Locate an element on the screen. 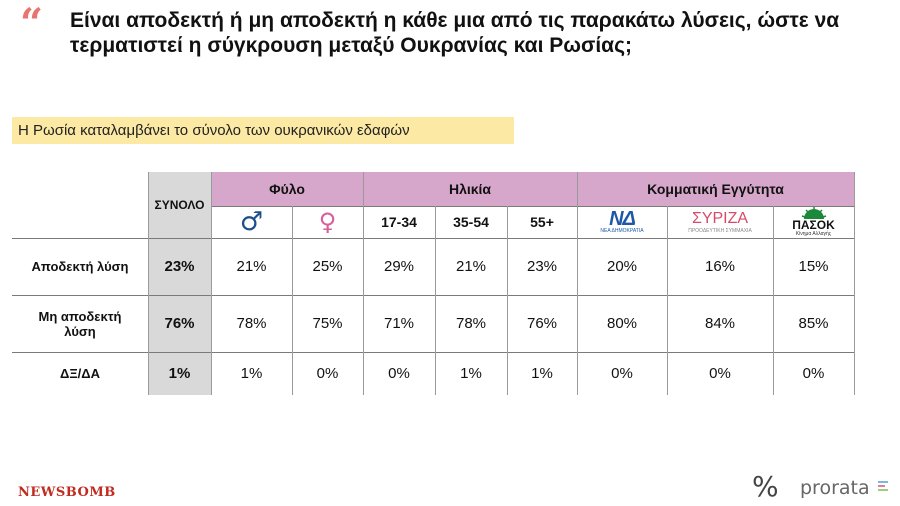  female-icon: ♀ is located at coordinates (327, 222).